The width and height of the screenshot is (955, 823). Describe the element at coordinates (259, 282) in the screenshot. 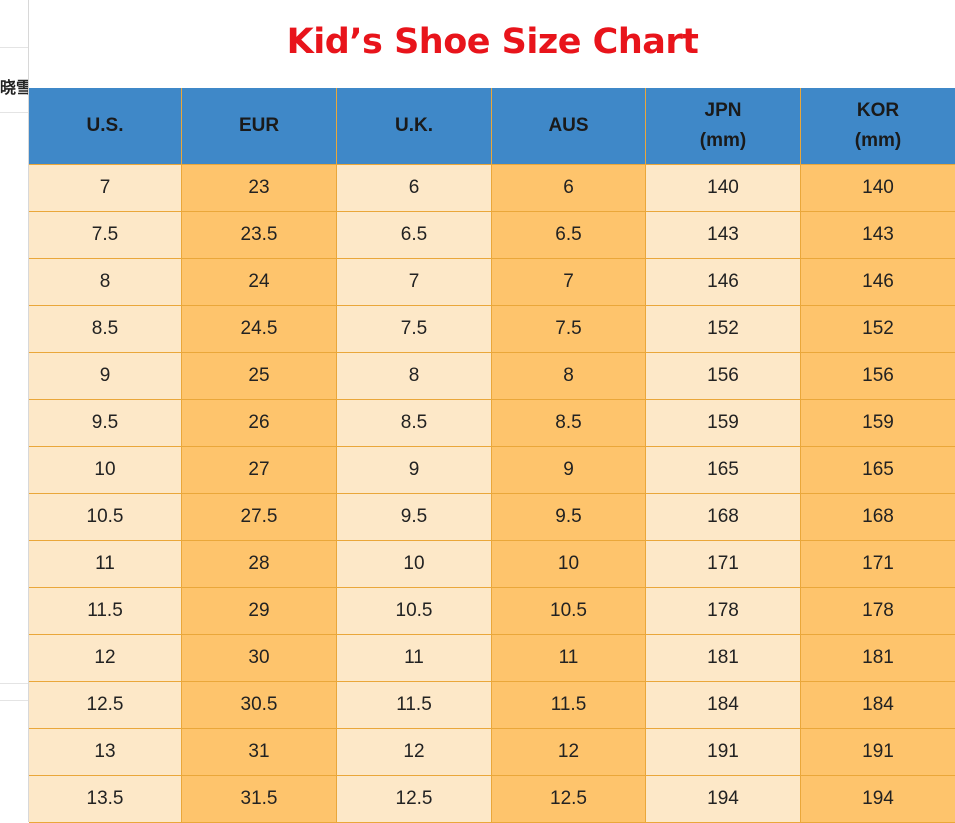

I see `table-cell: 24` at that location.